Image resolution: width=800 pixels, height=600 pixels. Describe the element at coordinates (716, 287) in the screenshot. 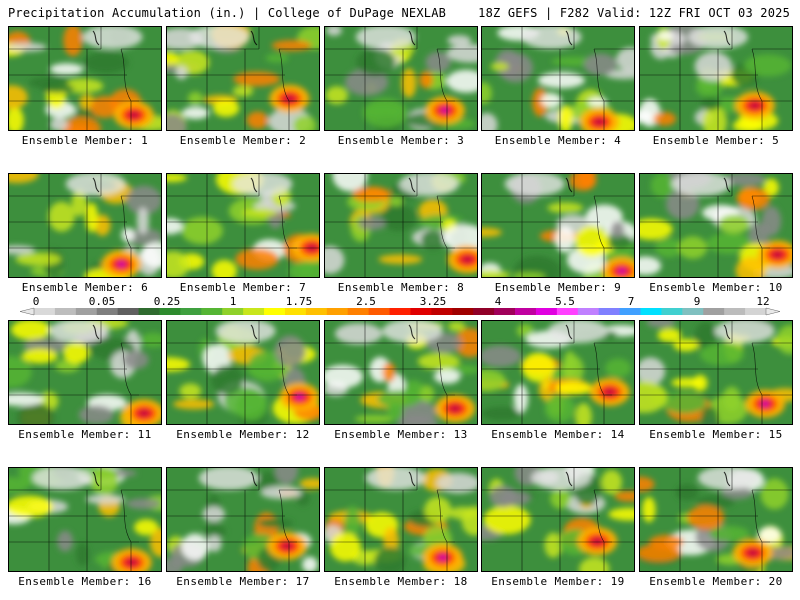

I see `ensemble-member-label: Ensemble Member: 10` at that location.